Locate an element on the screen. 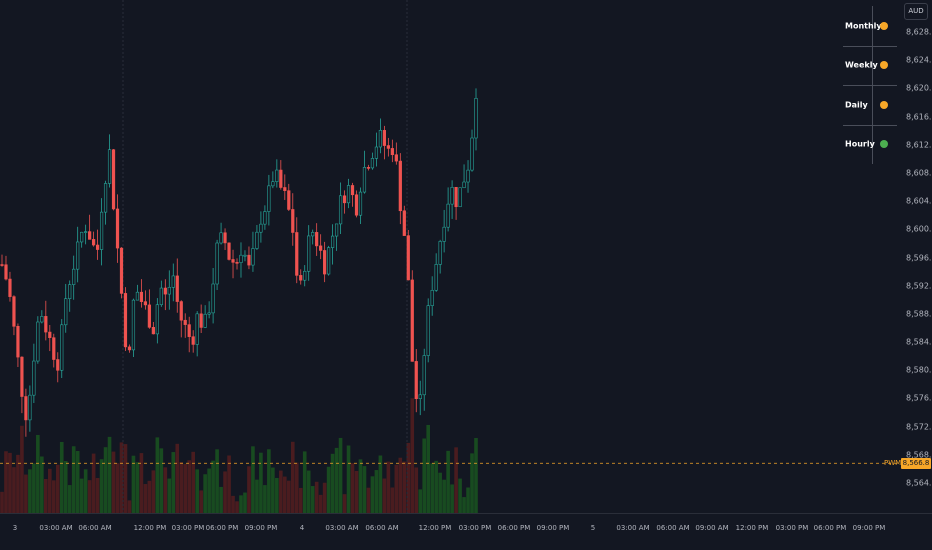 The image size is (932, 550). timeframe-label: Hourly is located at coordinates (860, 144).